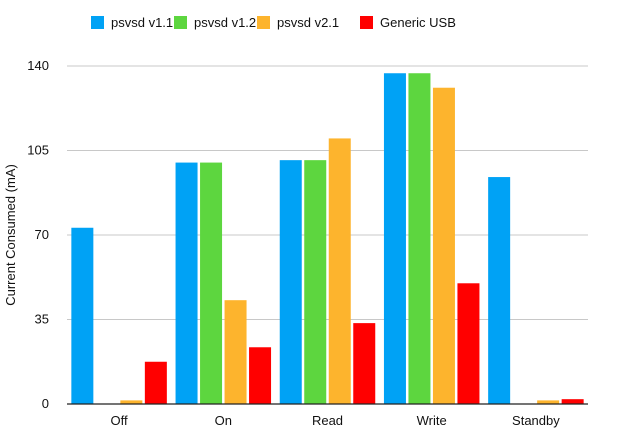 The height and width of the screenshot is (442, 620). I want to click on y-tick-label: 35, so click(42, 319).